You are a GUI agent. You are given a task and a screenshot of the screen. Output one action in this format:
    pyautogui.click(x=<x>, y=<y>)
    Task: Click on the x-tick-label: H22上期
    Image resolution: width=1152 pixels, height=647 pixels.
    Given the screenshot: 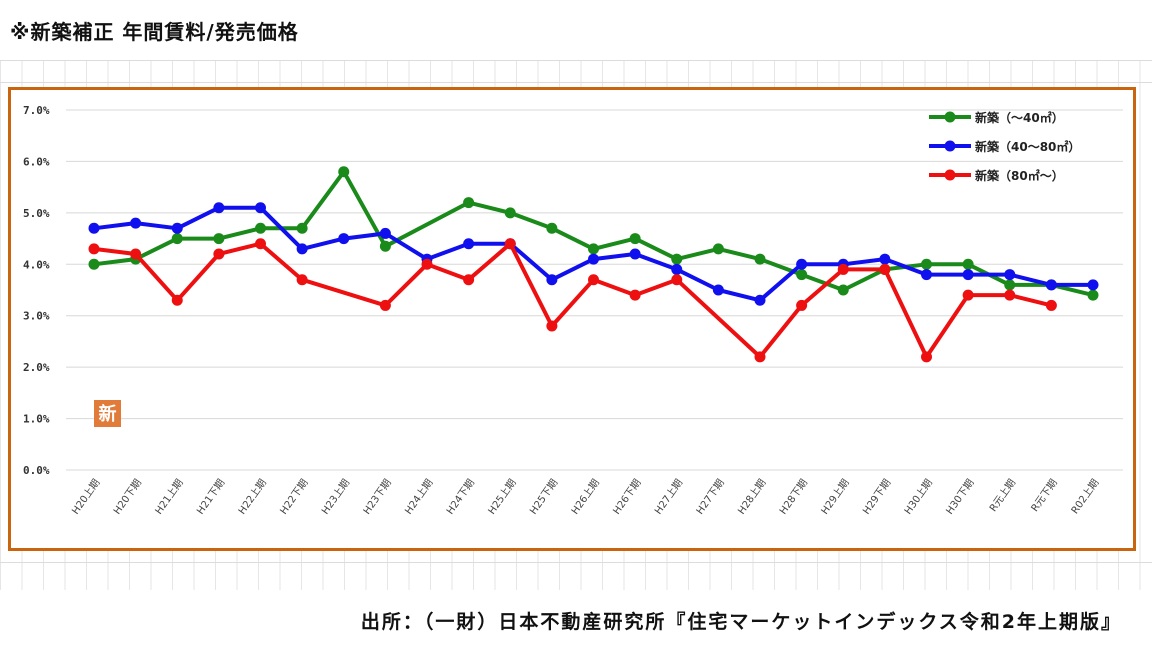 What is the action you would take?
    pyautogui.click(x=252, y=497)
    